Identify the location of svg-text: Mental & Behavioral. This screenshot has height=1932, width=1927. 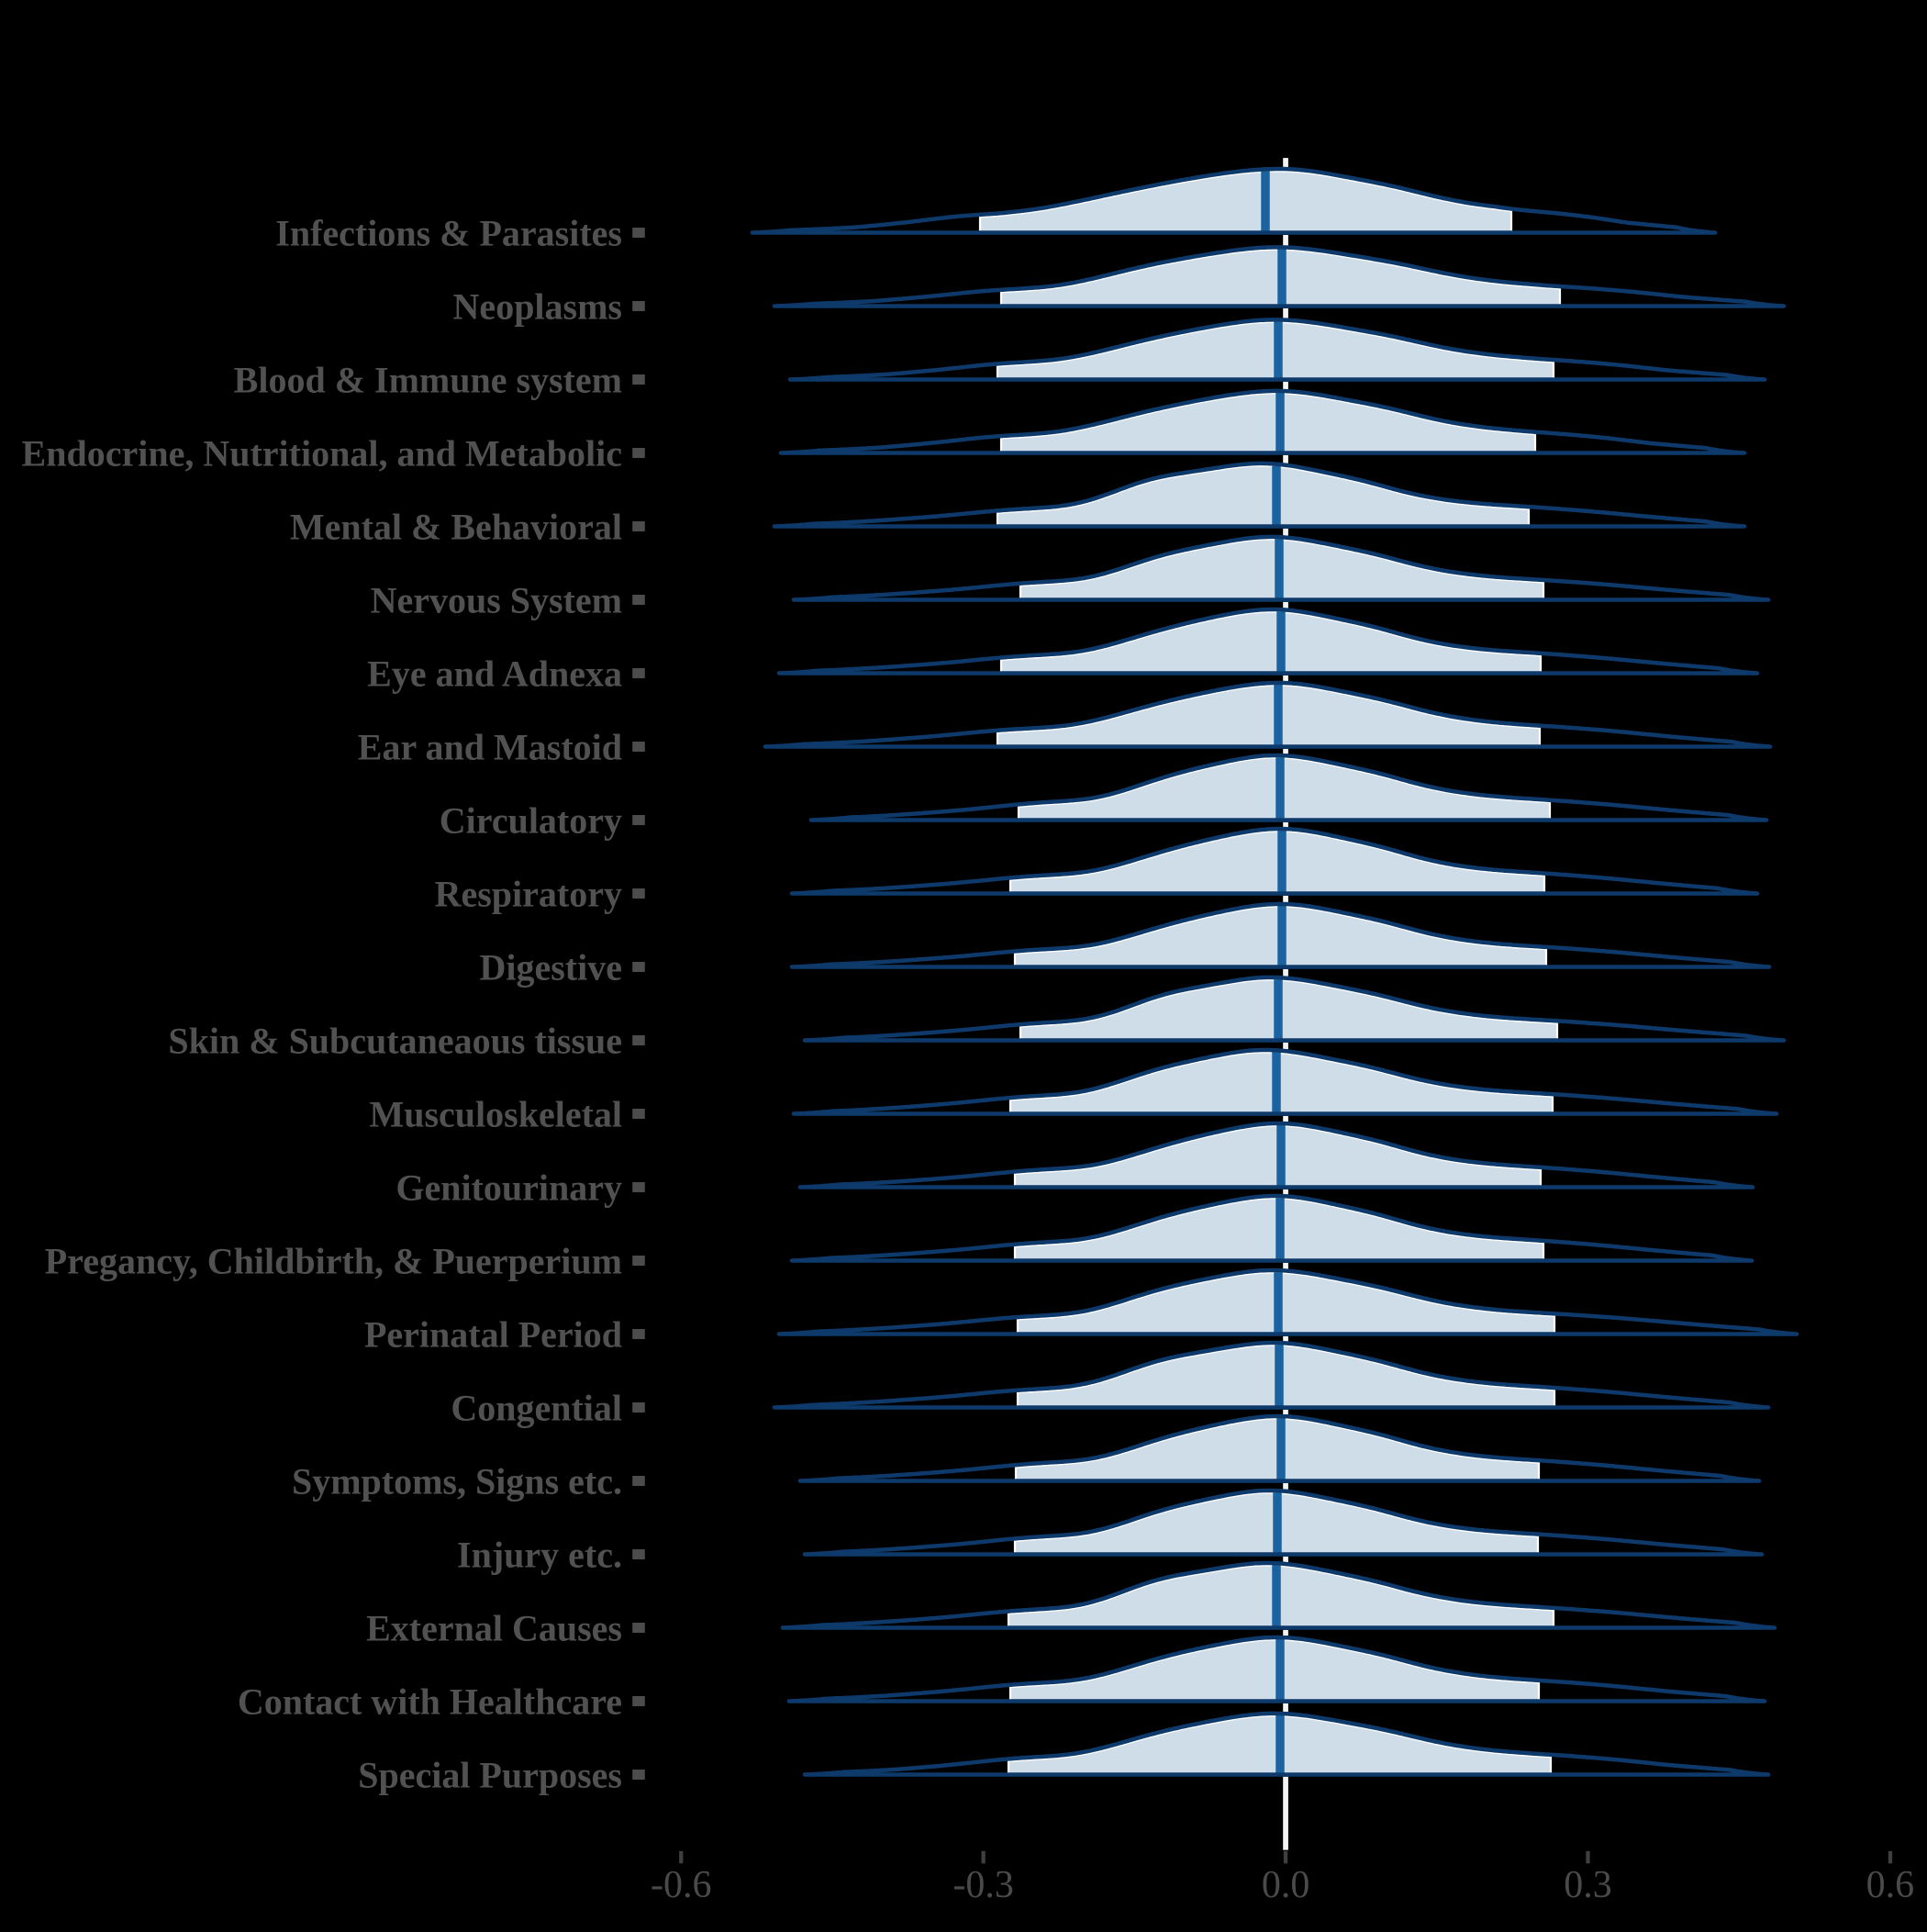
(456, 527).